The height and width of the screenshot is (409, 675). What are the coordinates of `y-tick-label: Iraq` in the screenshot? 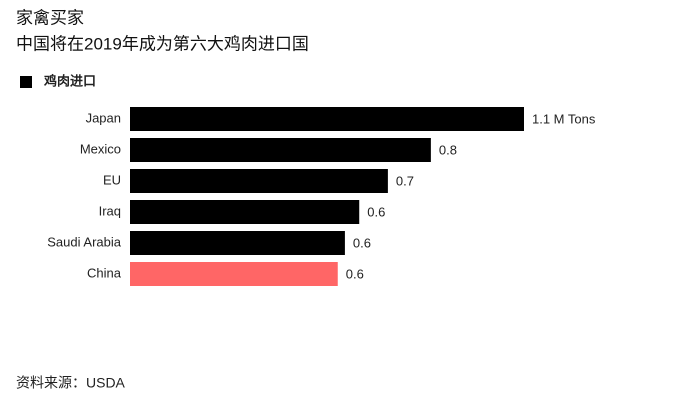 It's located at (110, 210).